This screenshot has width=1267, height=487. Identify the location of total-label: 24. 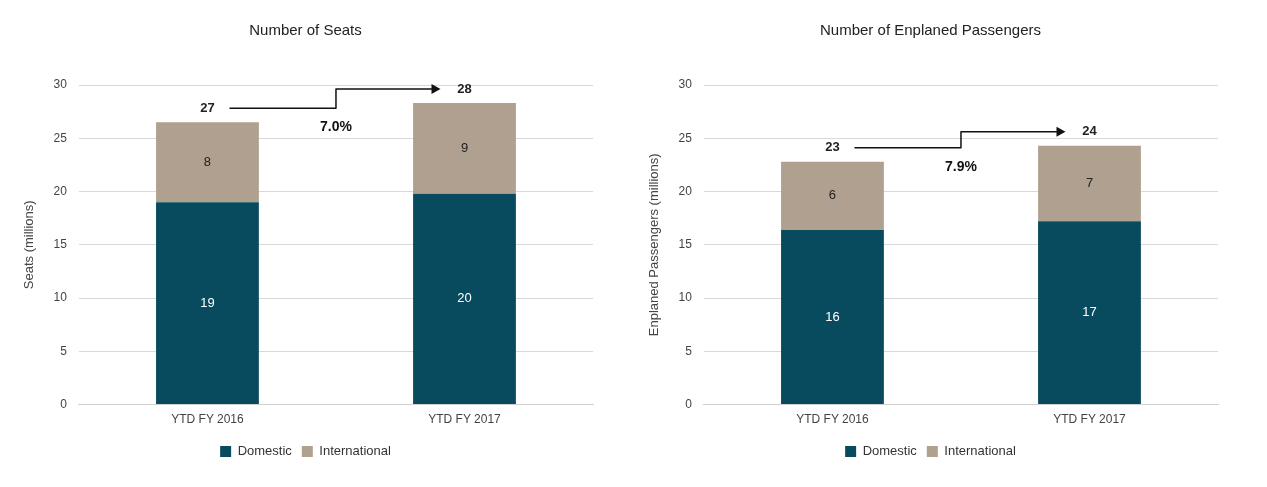
(1090, 131).